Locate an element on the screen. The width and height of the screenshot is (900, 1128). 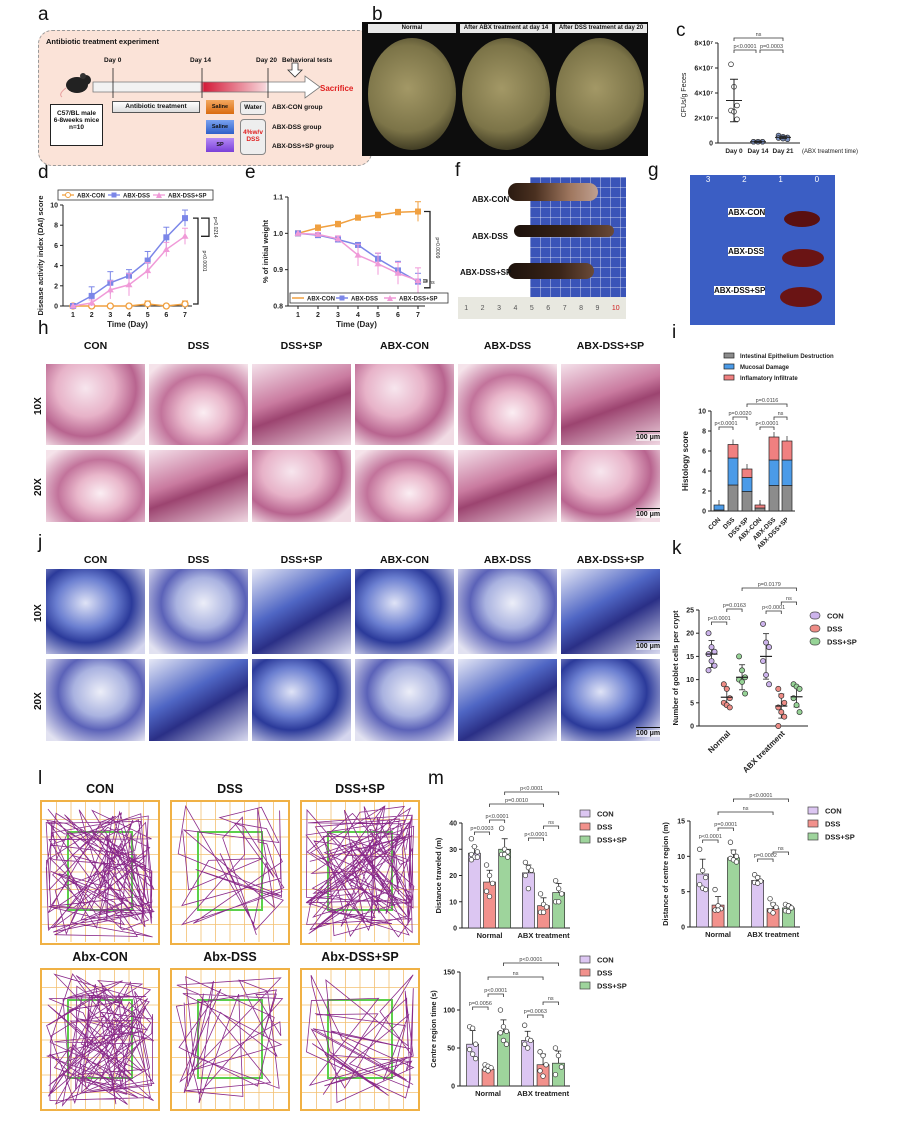
micrograph-abx-con-20x is located at coordinates (404, 700).